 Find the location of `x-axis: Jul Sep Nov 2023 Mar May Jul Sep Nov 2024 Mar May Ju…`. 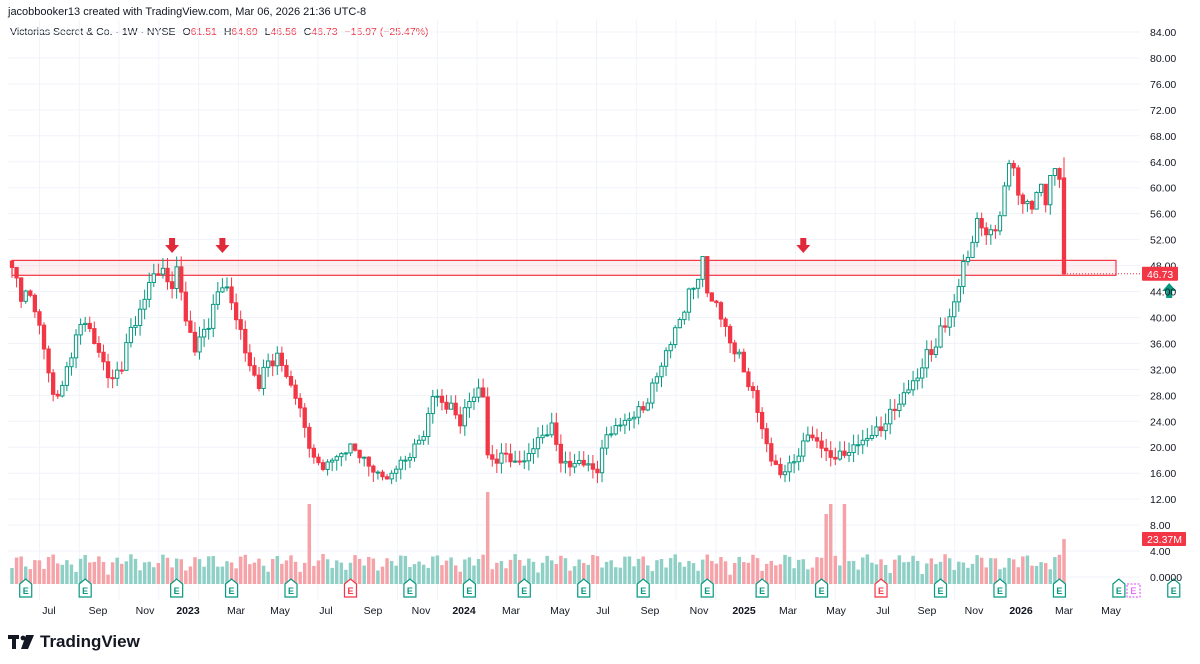

x-axis: Jul Sep Nov 2023 Mar May Jul Sep Nov 2024 Mar May Ju… is located at coordinates (581, 611).